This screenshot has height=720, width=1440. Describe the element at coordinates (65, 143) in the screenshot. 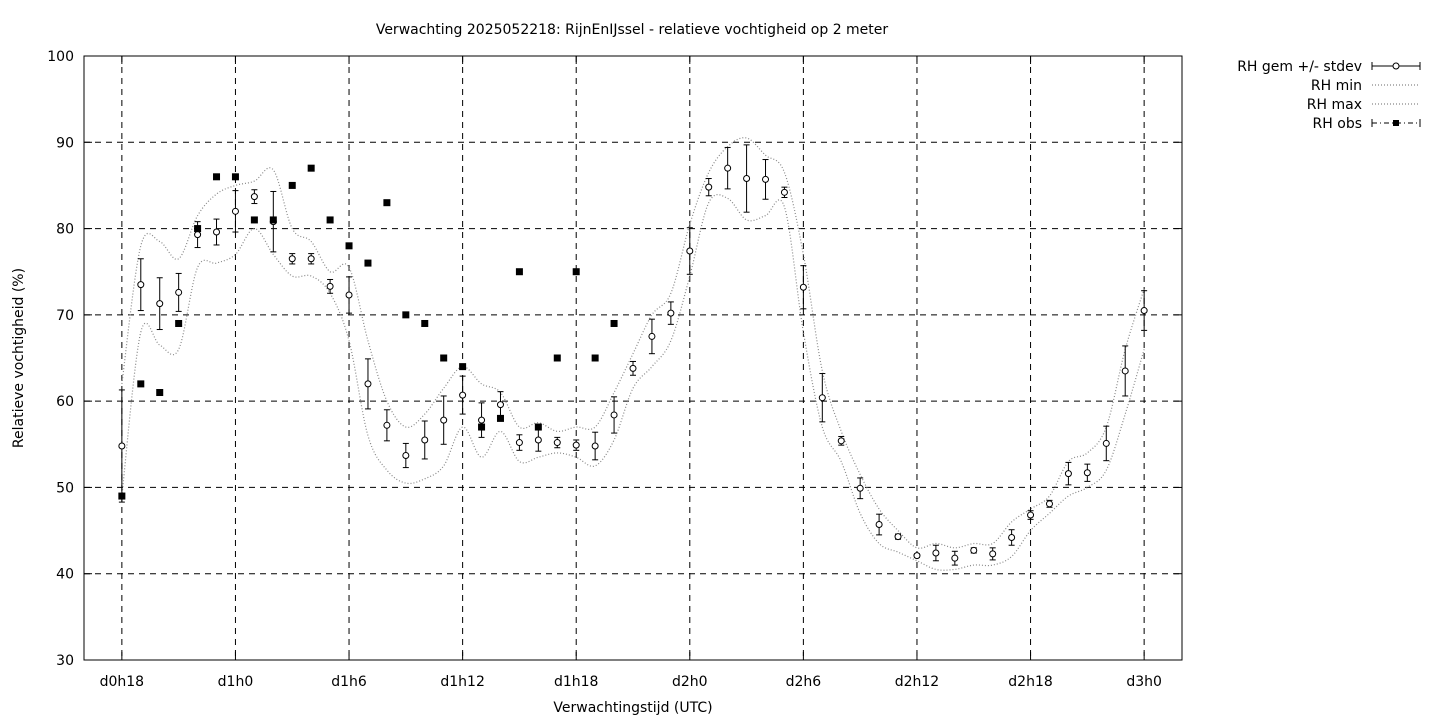

I see `y-tick-label: 90` at that location.